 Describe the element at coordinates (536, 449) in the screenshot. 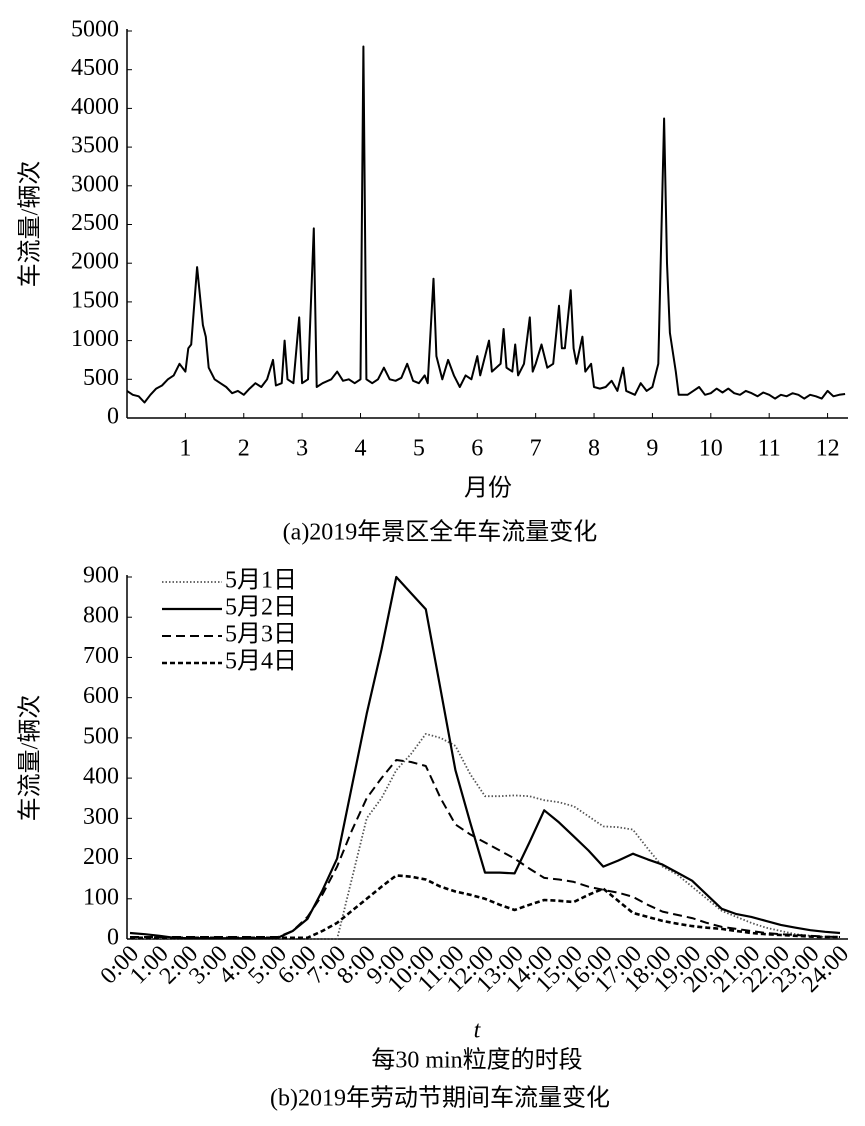

I see `x-tick-label: 7` at that location.